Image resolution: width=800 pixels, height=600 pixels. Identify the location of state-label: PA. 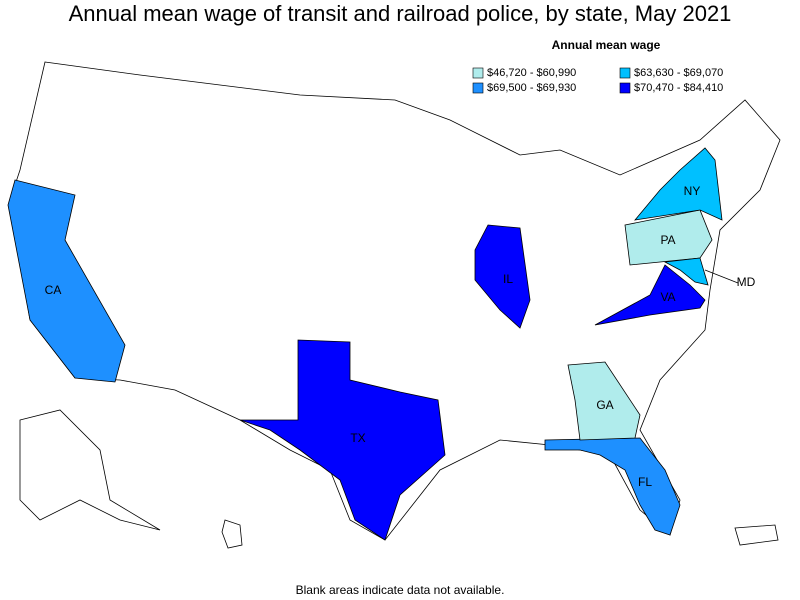
(667, 240).